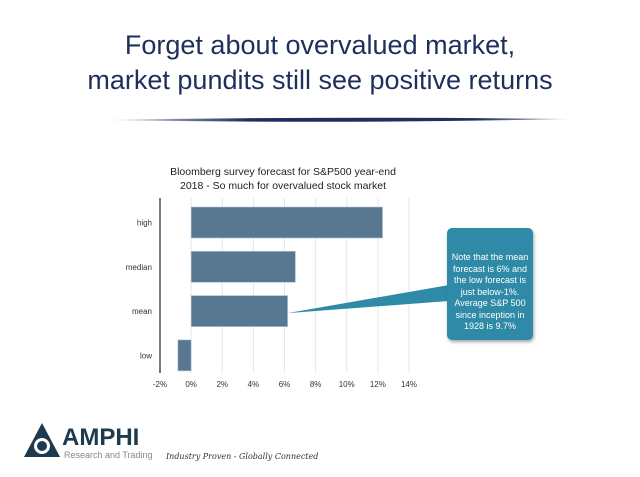  Describe the element at coordinates (243, 267) in the screenshot. I see `bar-median` at that location.